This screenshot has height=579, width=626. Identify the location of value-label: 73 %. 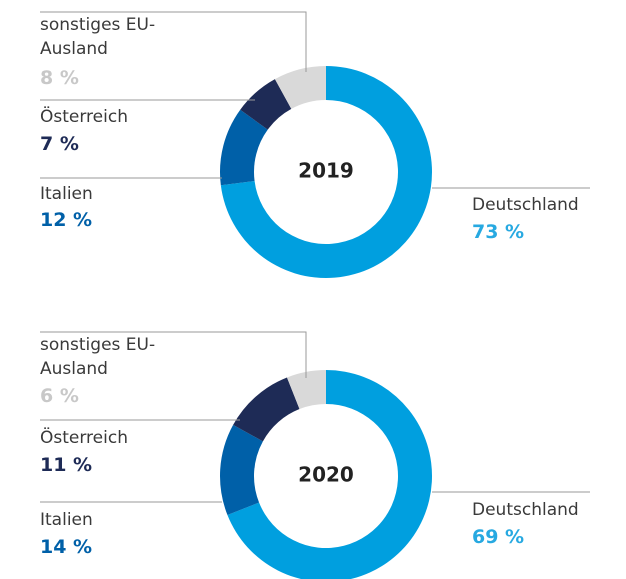
(498, 232).